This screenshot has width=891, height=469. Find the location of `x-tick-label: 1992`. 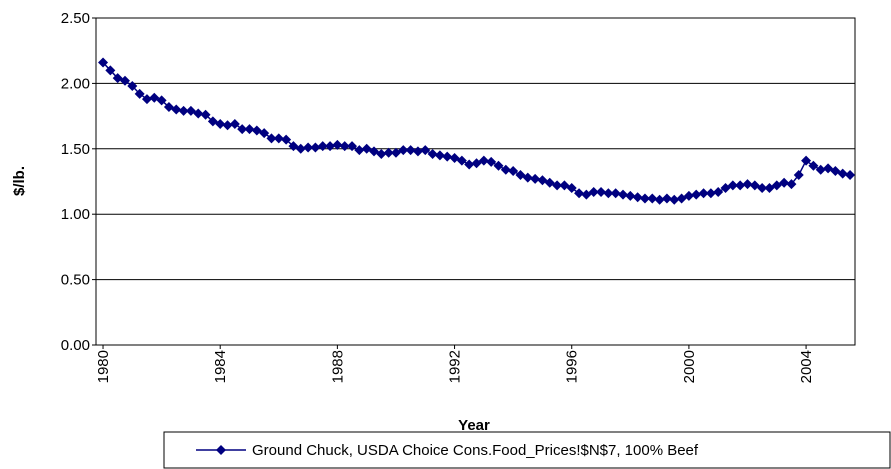

x-tick-label: 1992 is located at coordinates (455, 366).